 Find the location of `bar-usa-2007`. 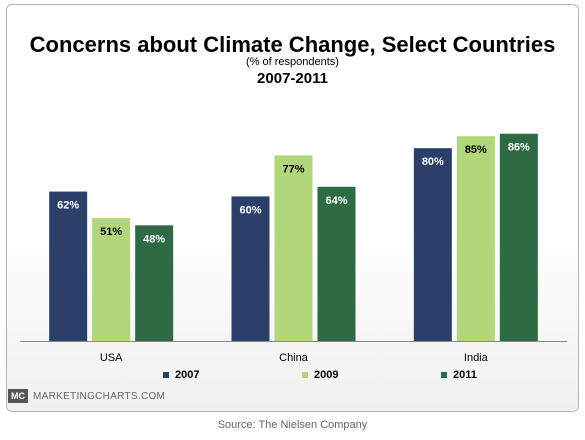

bar-usa-2007 is located at coordinates (68, 266).